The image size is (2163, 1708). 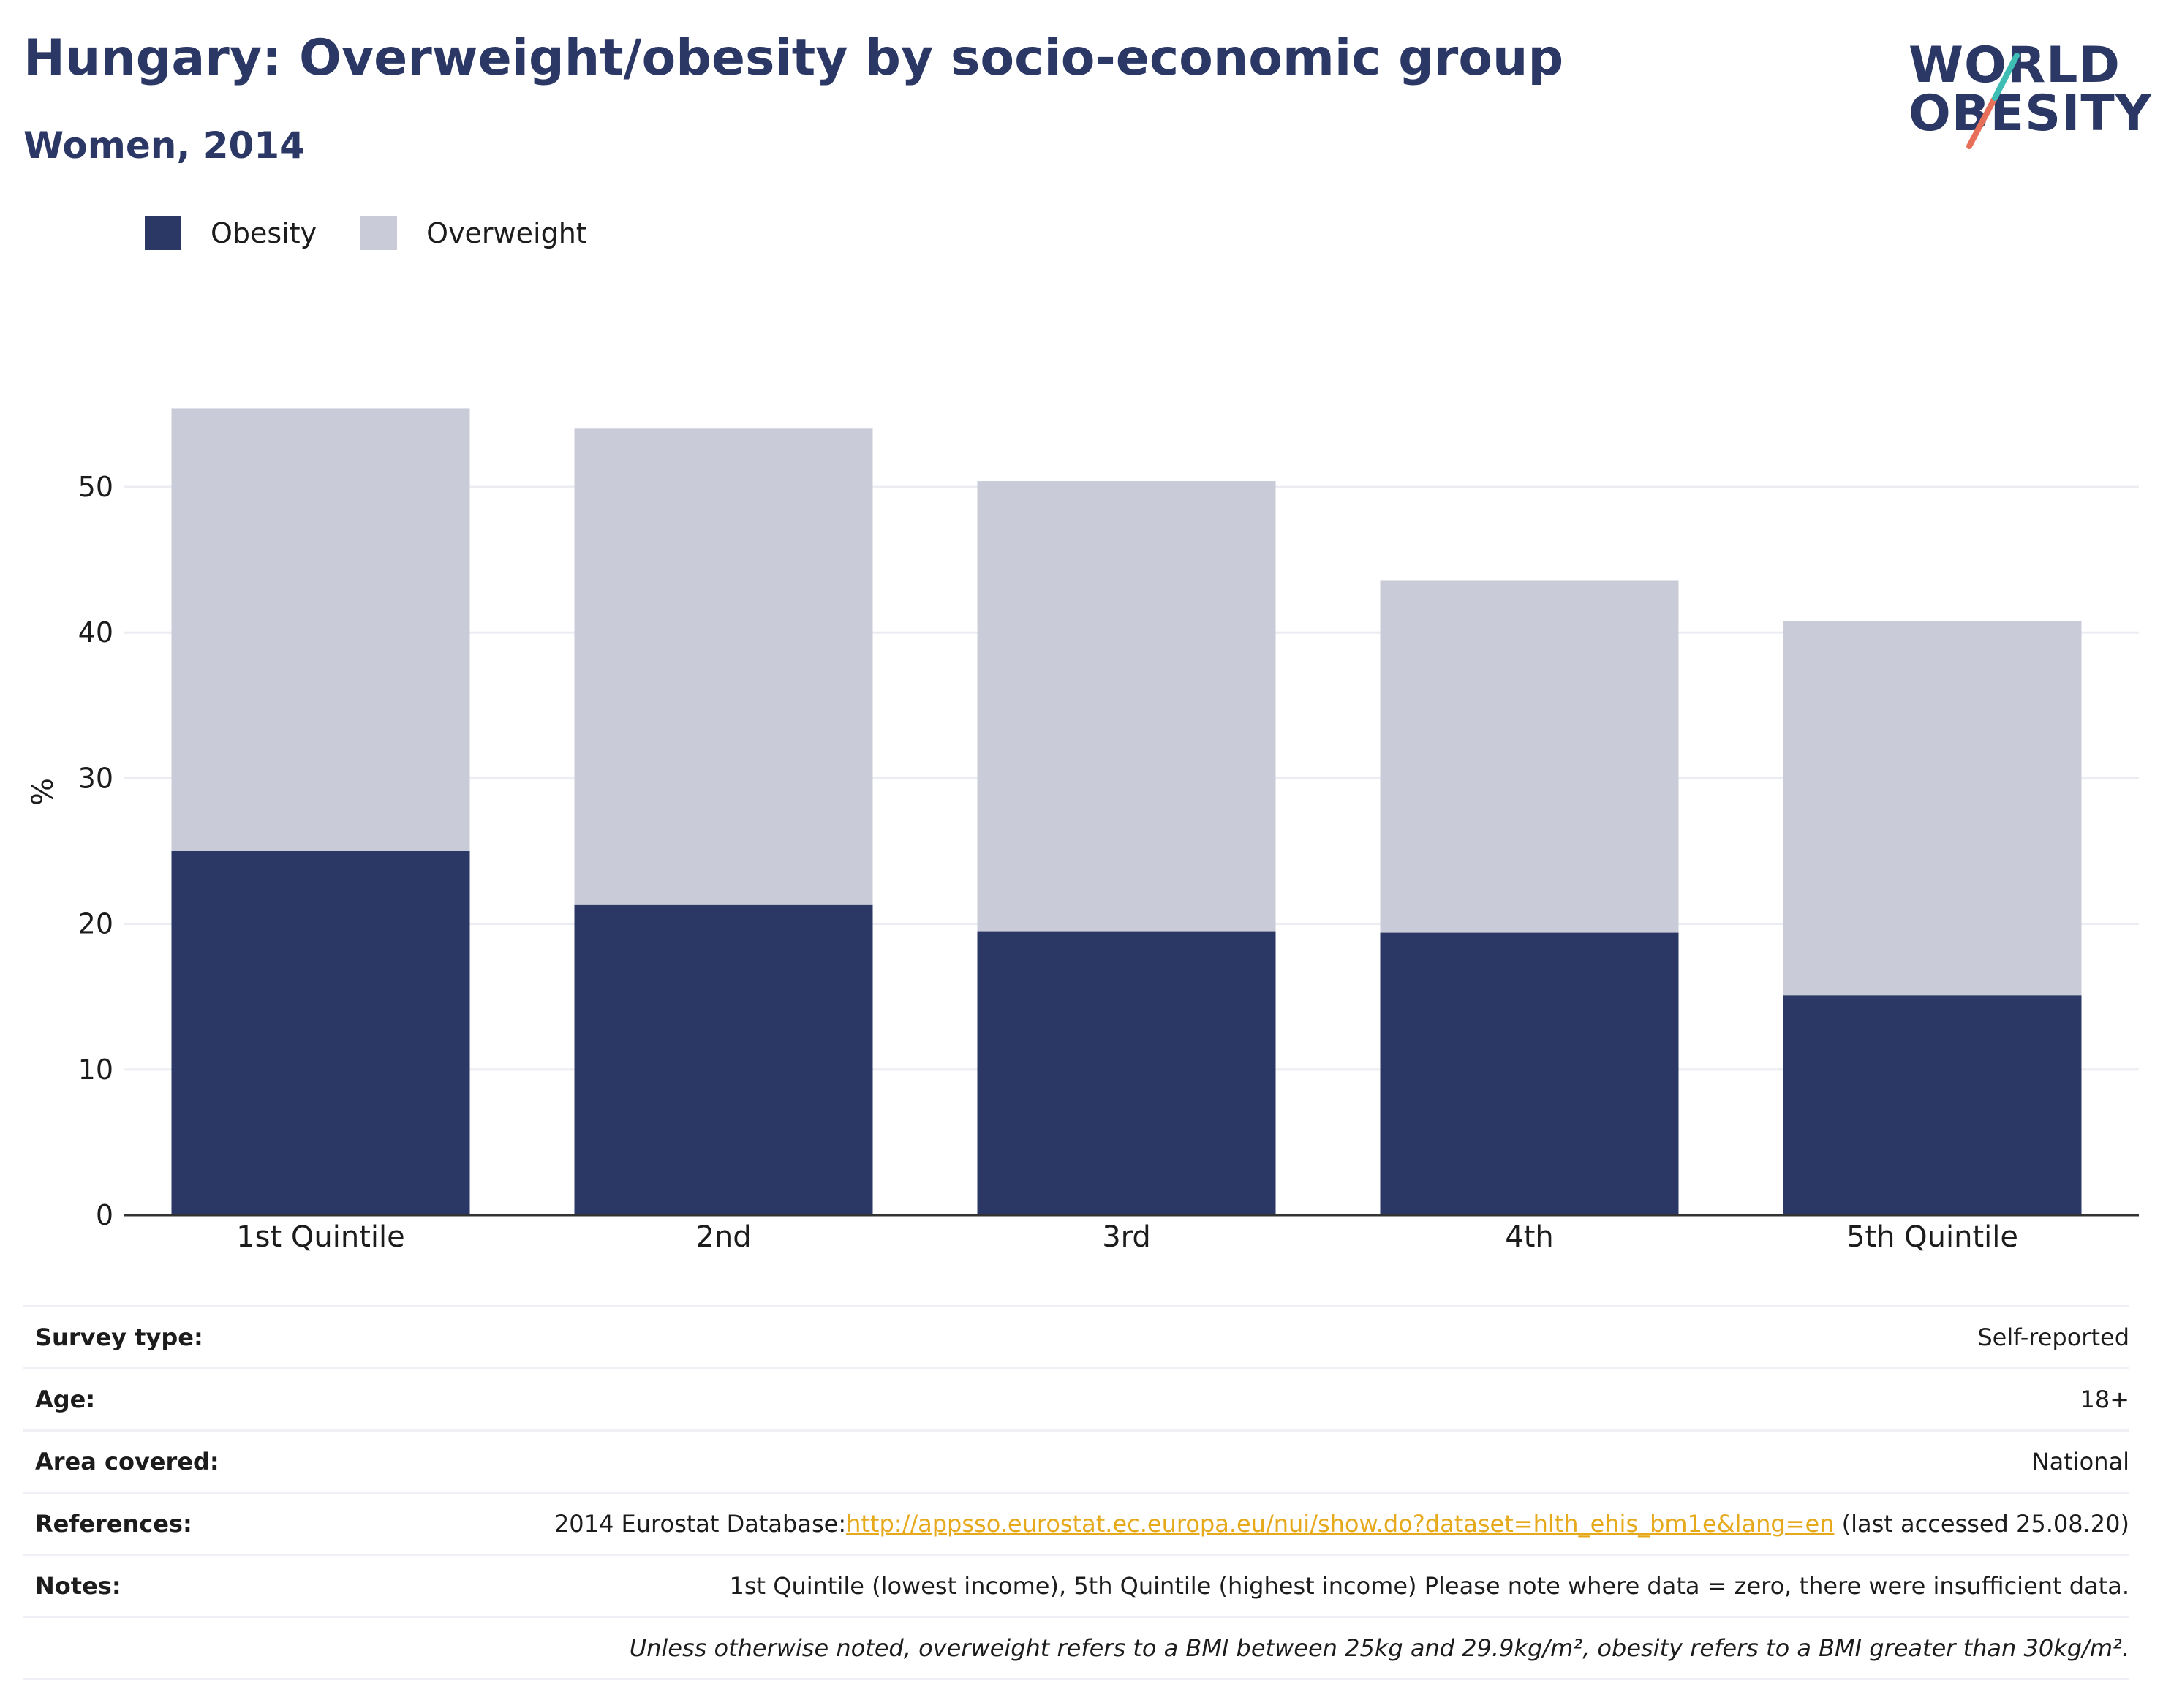 What do you see at coordinates (320, 1237) in the screenshot?
I see `x-tick-label: 1st Quintile` at bounding box center [320, 1237].